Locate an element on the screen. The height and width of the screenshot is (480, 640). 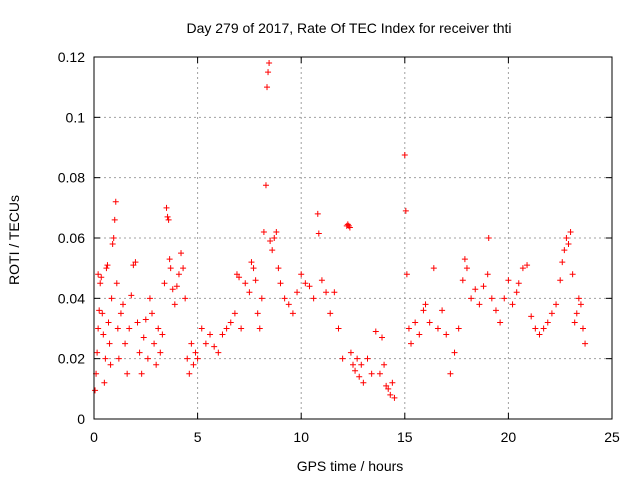
y-tick-label: 0.12 is located at coordinates (71, 57).